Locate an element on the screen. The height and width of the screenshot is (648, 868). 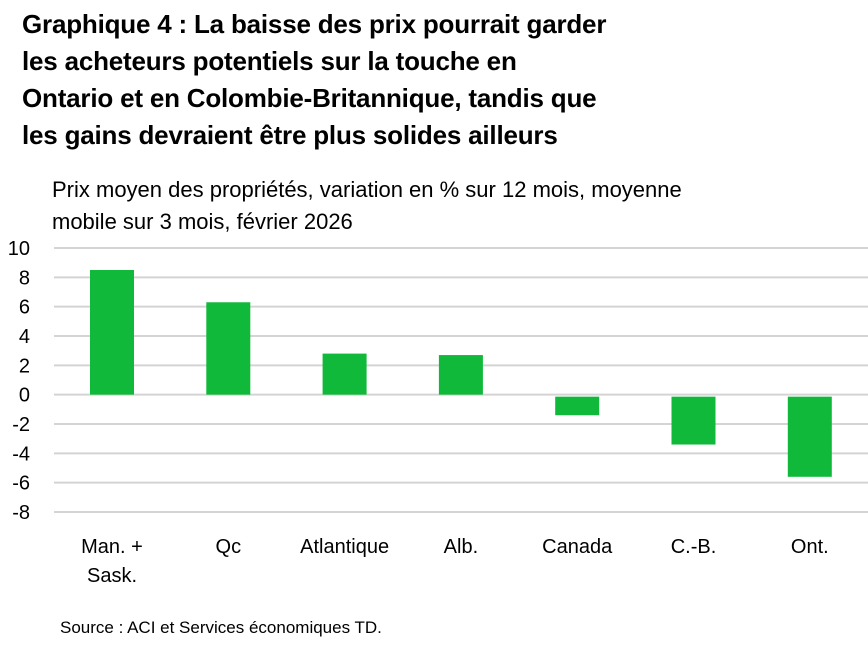
y-tick-label: -8 is located at coordinates (21, 513).